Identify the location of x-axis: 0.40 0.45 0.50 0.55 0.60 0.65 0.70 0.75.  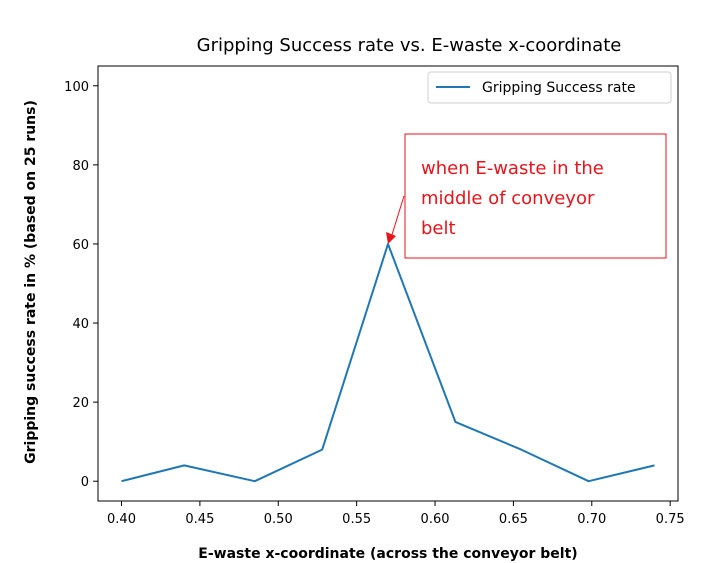
(396, 514).